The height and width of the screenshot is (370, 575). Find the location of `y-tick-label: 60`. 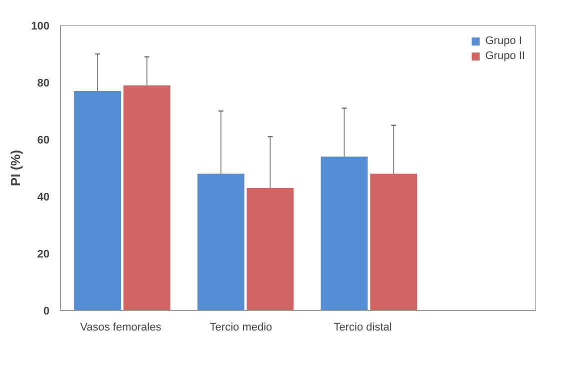

y-tick-label: 60 is located at coordinates (43, 140).